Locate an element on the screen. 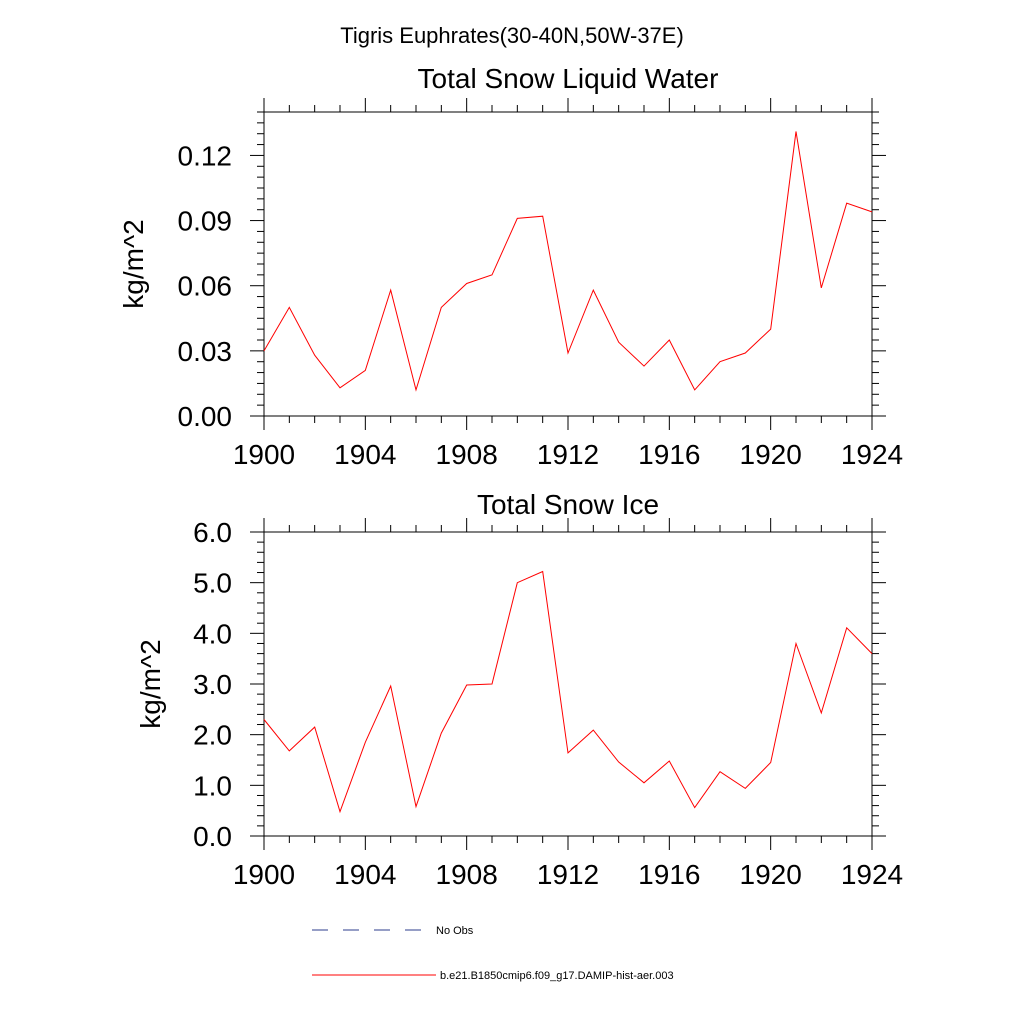 This screenshot has height=1024, width=1024. series-line is located at coordinates (568, 692).